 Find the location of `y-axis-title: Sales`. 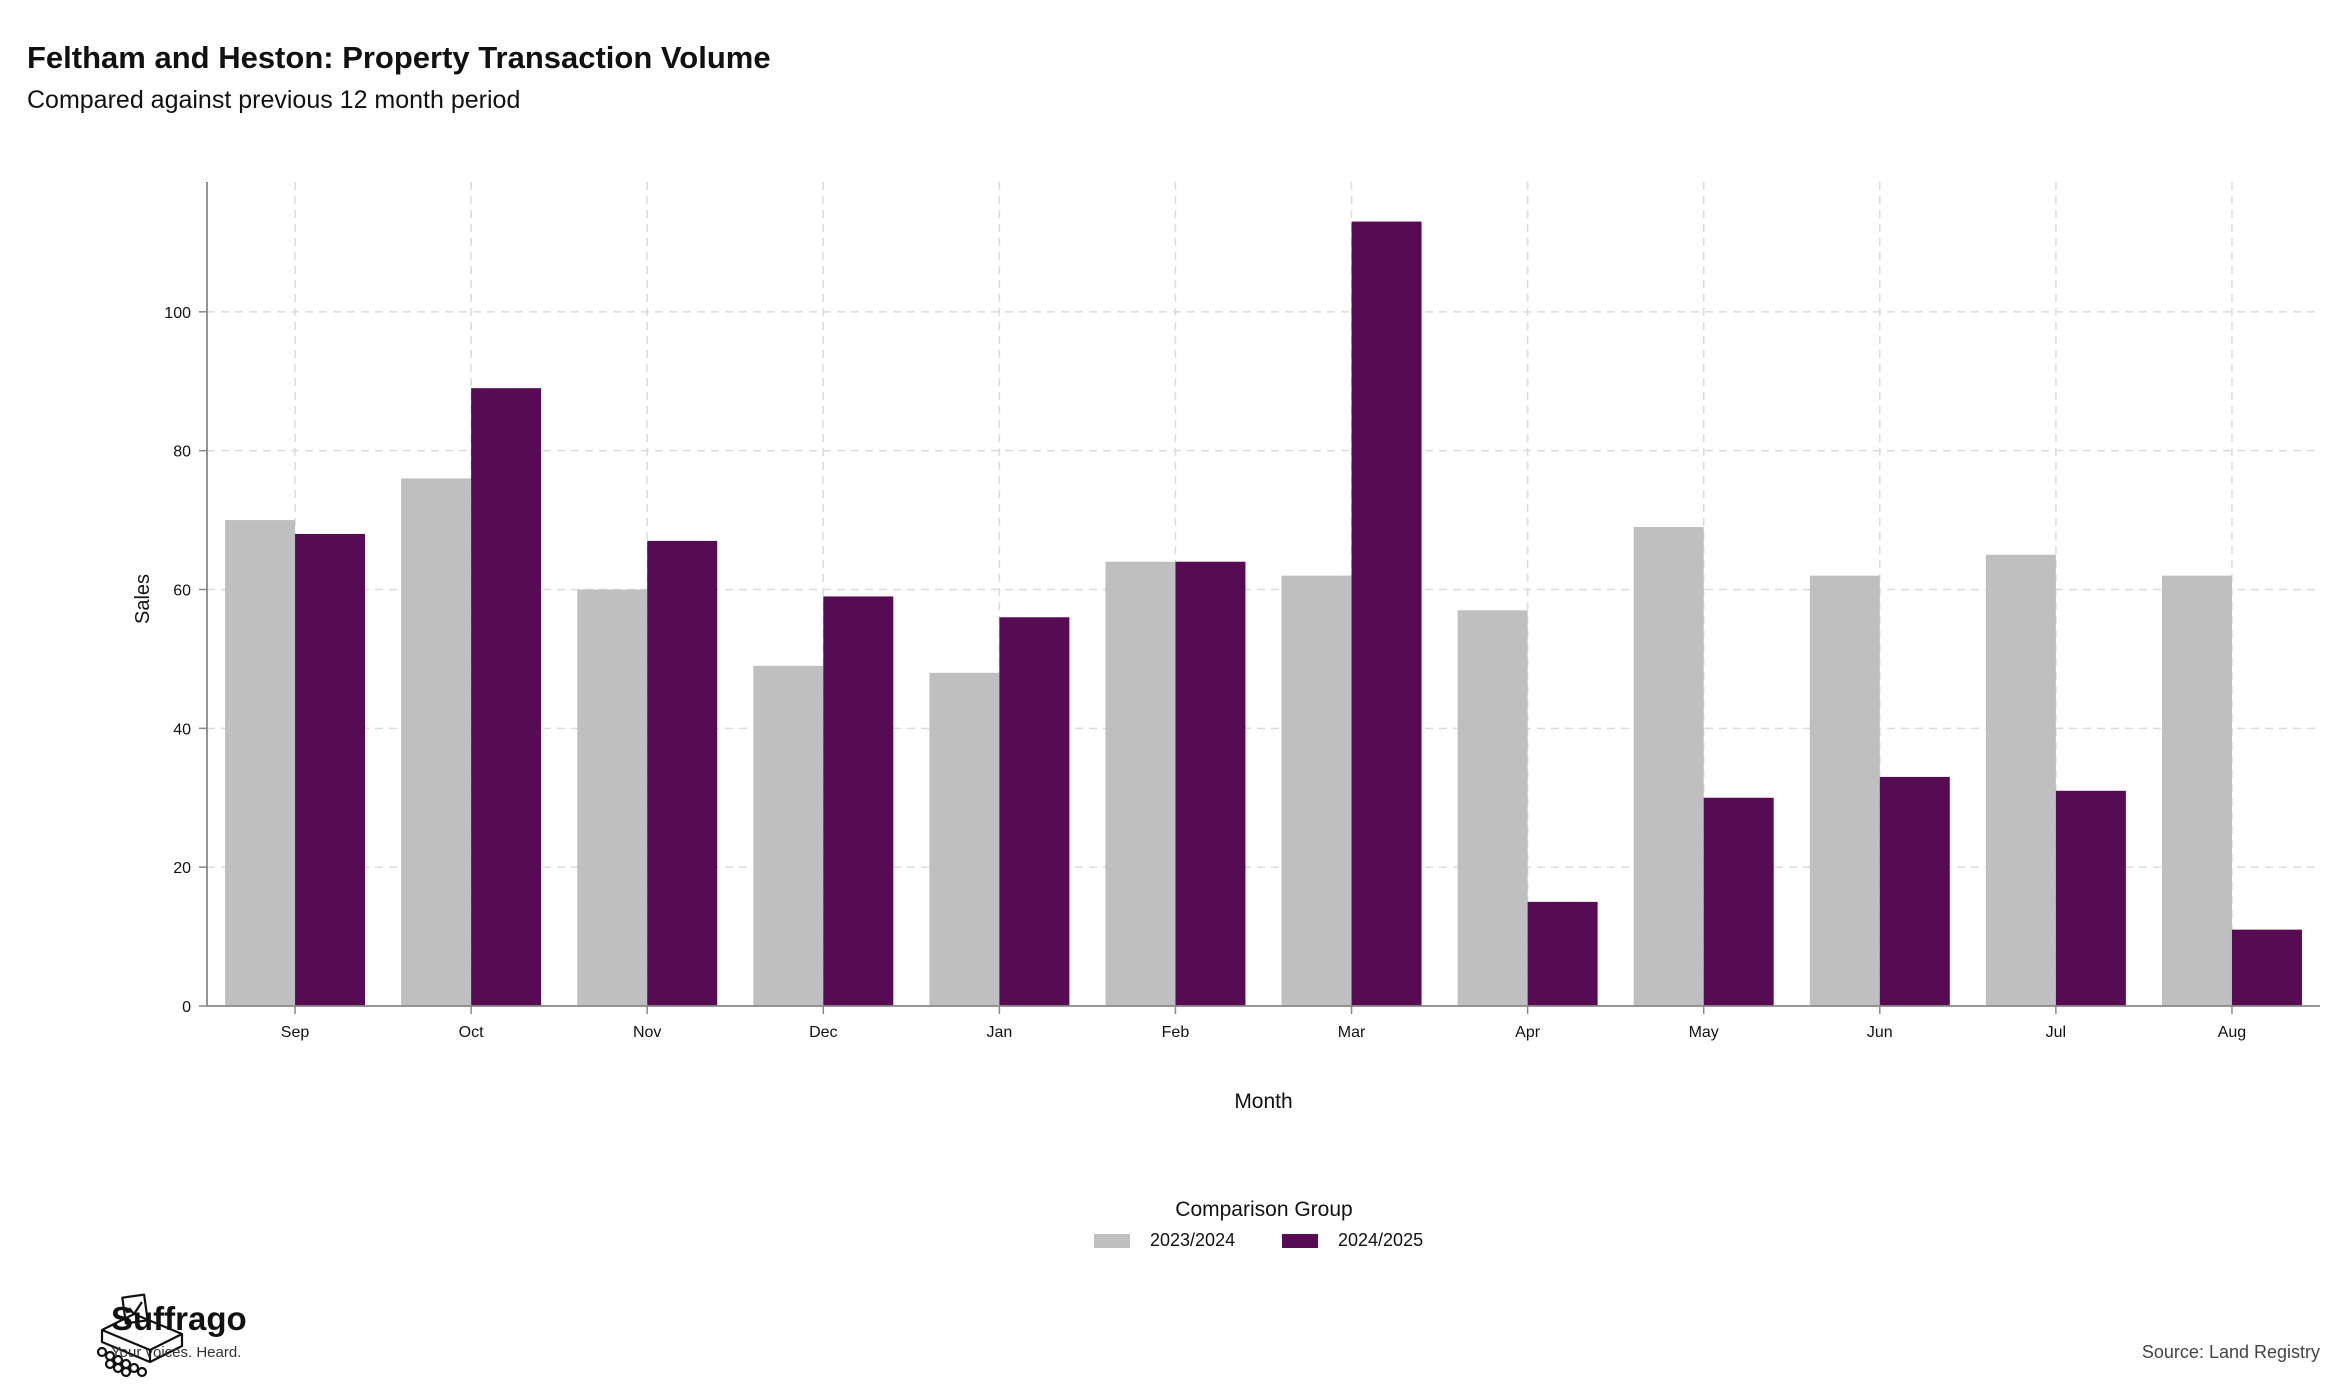

y-axis-title: Sales is located at coordinates (143, 599).